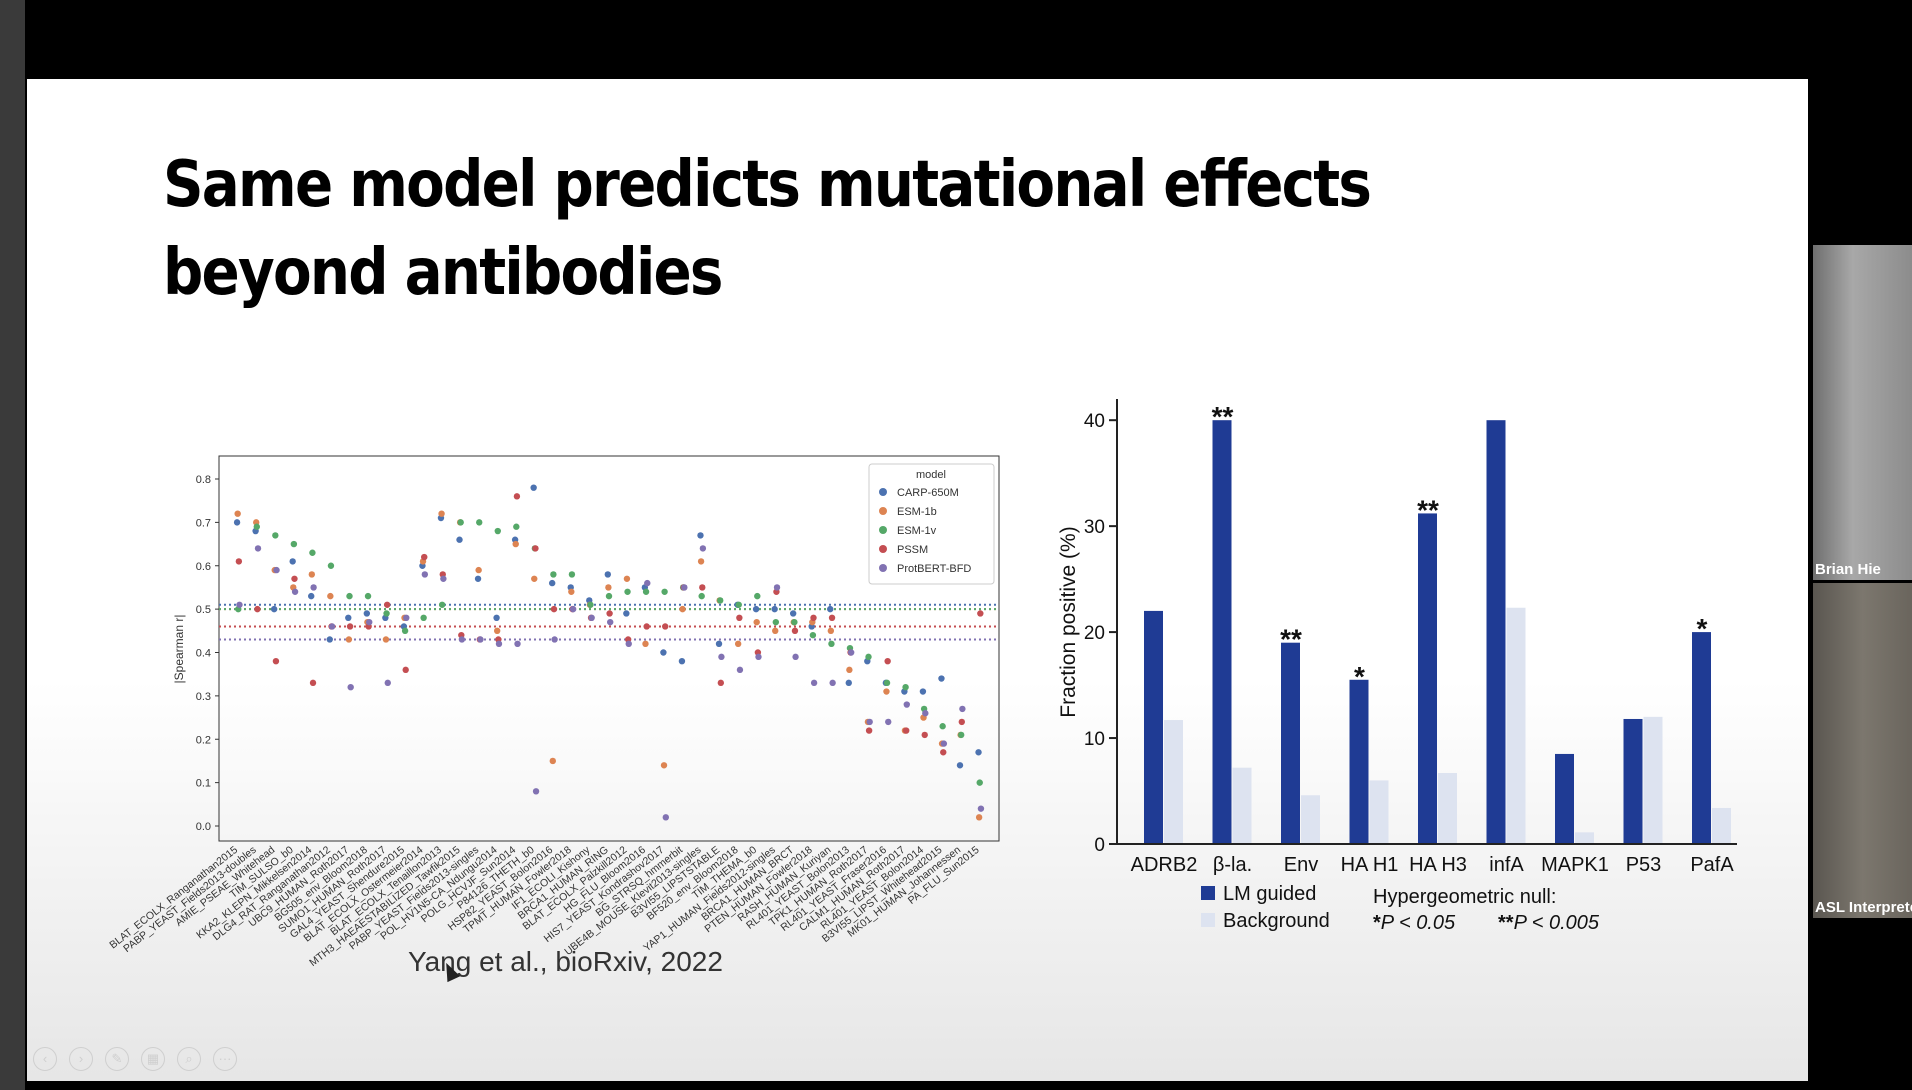  What do you see at coordinates (1644, 865) in the screenshot?
I see `bar-x-tick-label: P53` at bounding box center [1644, 865].